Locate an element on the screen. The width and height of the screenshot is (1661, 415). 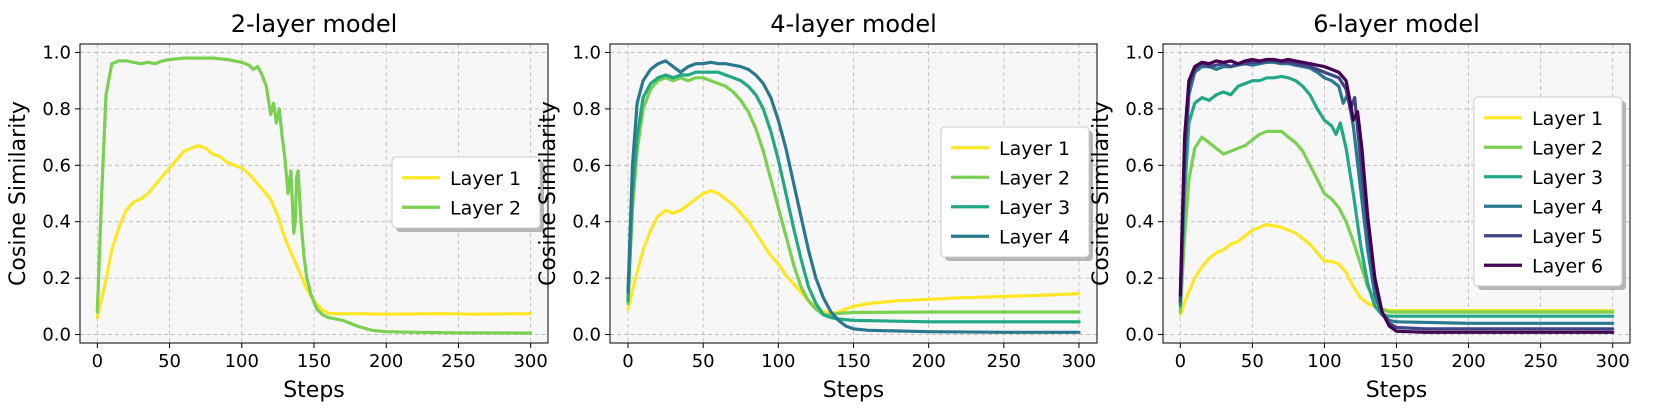
chart-title: 4-layer model is located at coordinates (853, 24).